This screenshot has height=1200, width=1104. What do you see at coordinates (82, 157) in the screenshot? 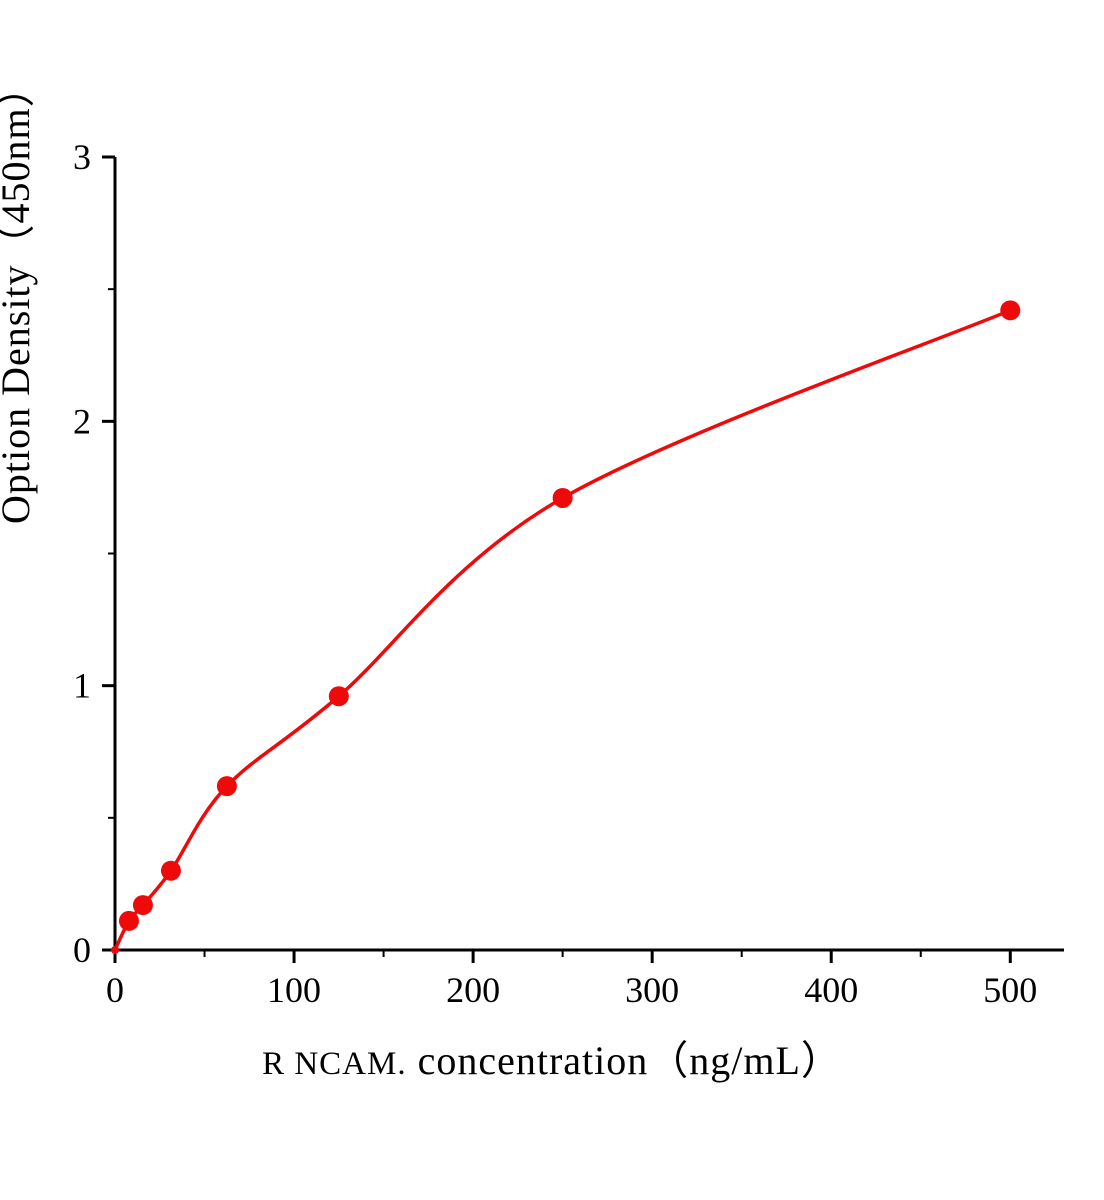
I see `y-tick-label: 3` at bounding box center [82, 157].